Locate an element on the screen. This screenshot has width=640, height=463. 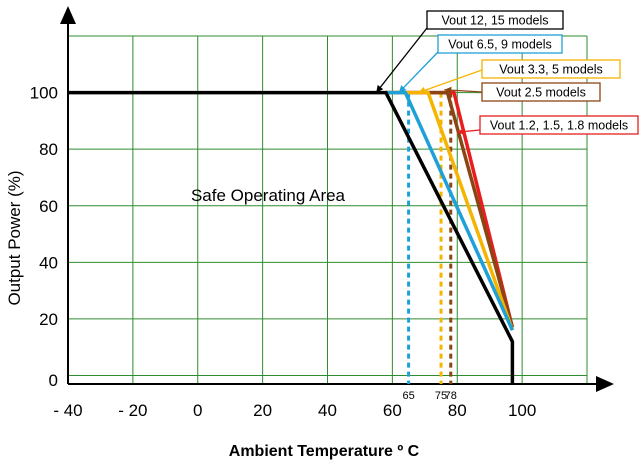
x-tick-label: 0 is located at coordinates (197, 410).